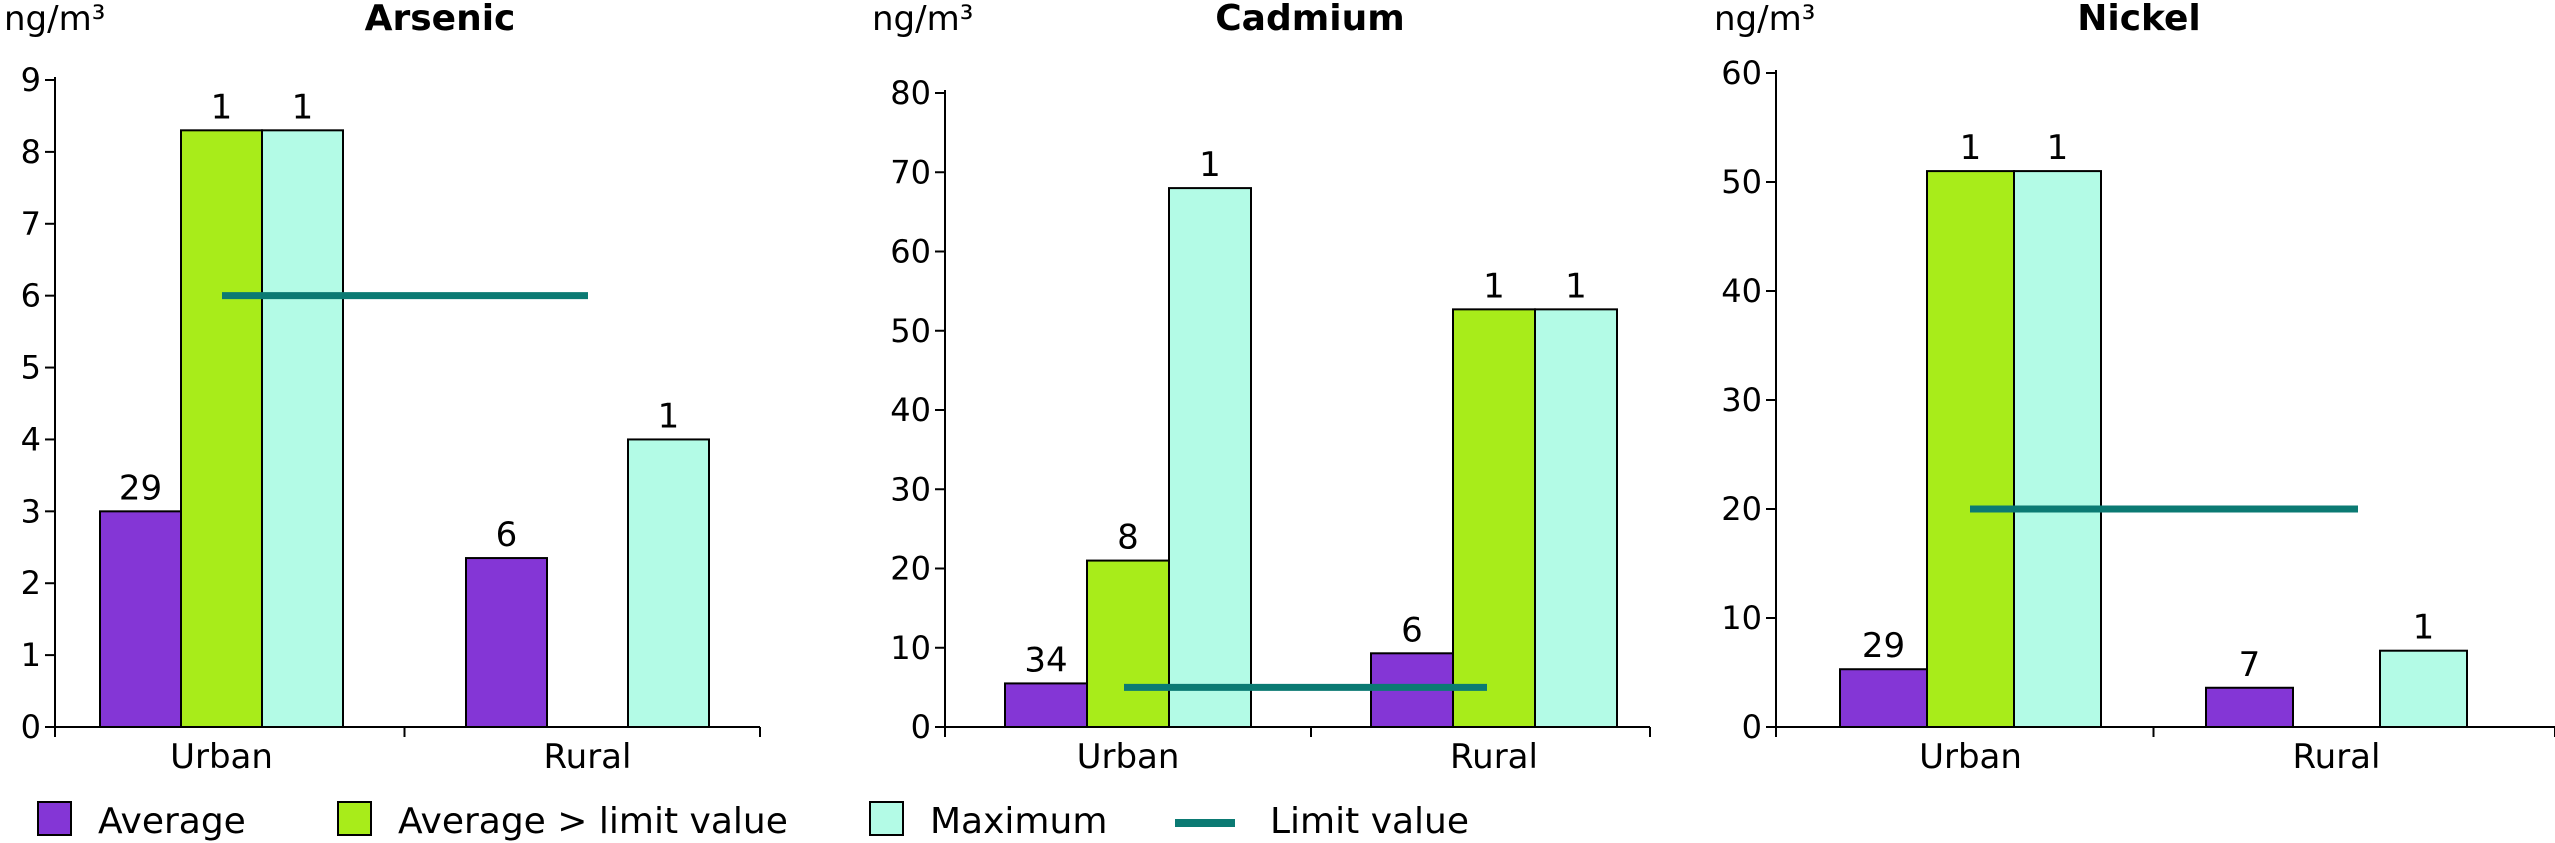  What do you see at coordinates (440, 19) in the screenshot?
I see `chart-title: Arsenic` at bounding box center [440, 19].